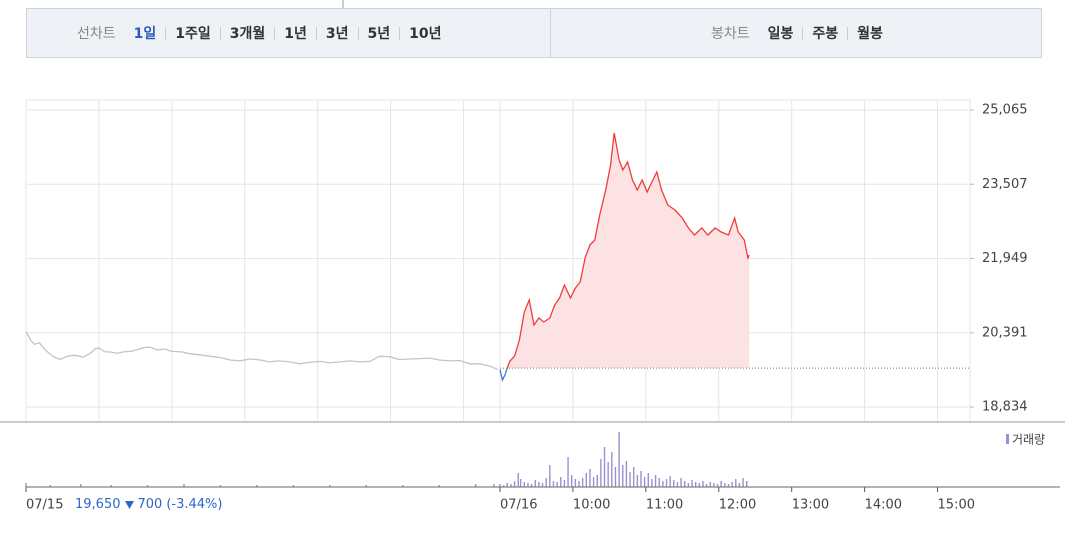 This screenshot has height=537, width=1065. Describe the element at coordinates (295, 34) in the screenshot. I see `tab: 1년` at that location.